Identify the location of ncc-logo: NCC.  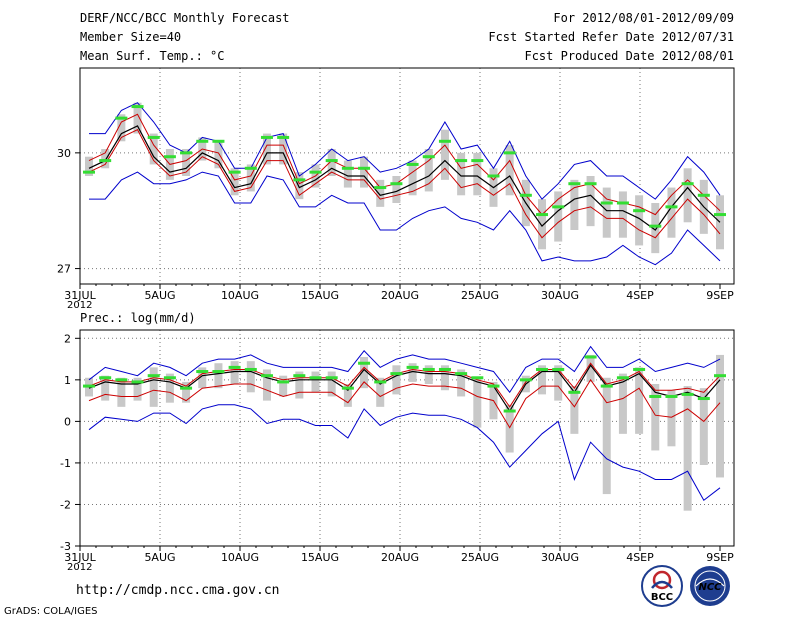
(710, 586).